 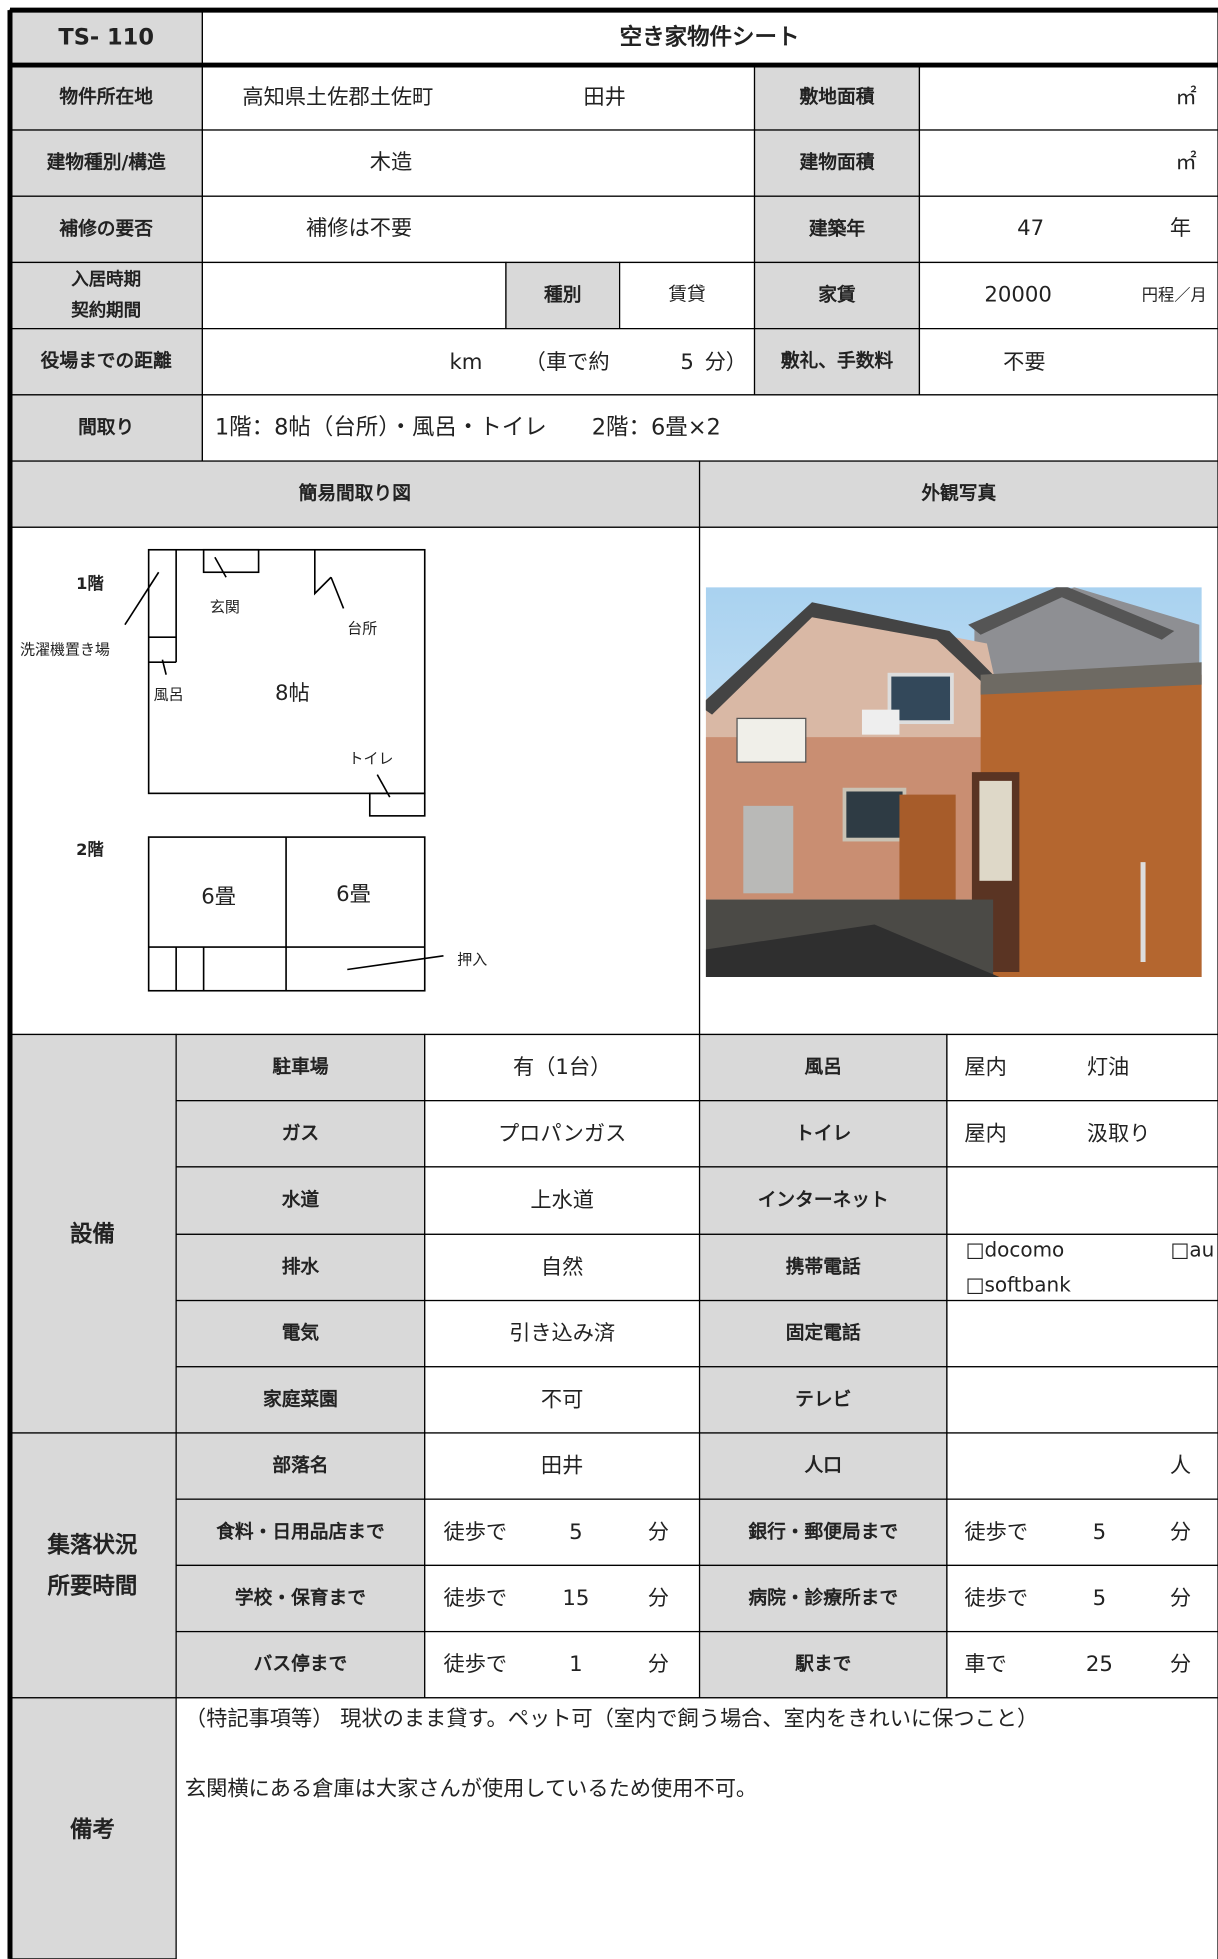 I want to click on field-value: 自然, so click(x=562, y=1267).